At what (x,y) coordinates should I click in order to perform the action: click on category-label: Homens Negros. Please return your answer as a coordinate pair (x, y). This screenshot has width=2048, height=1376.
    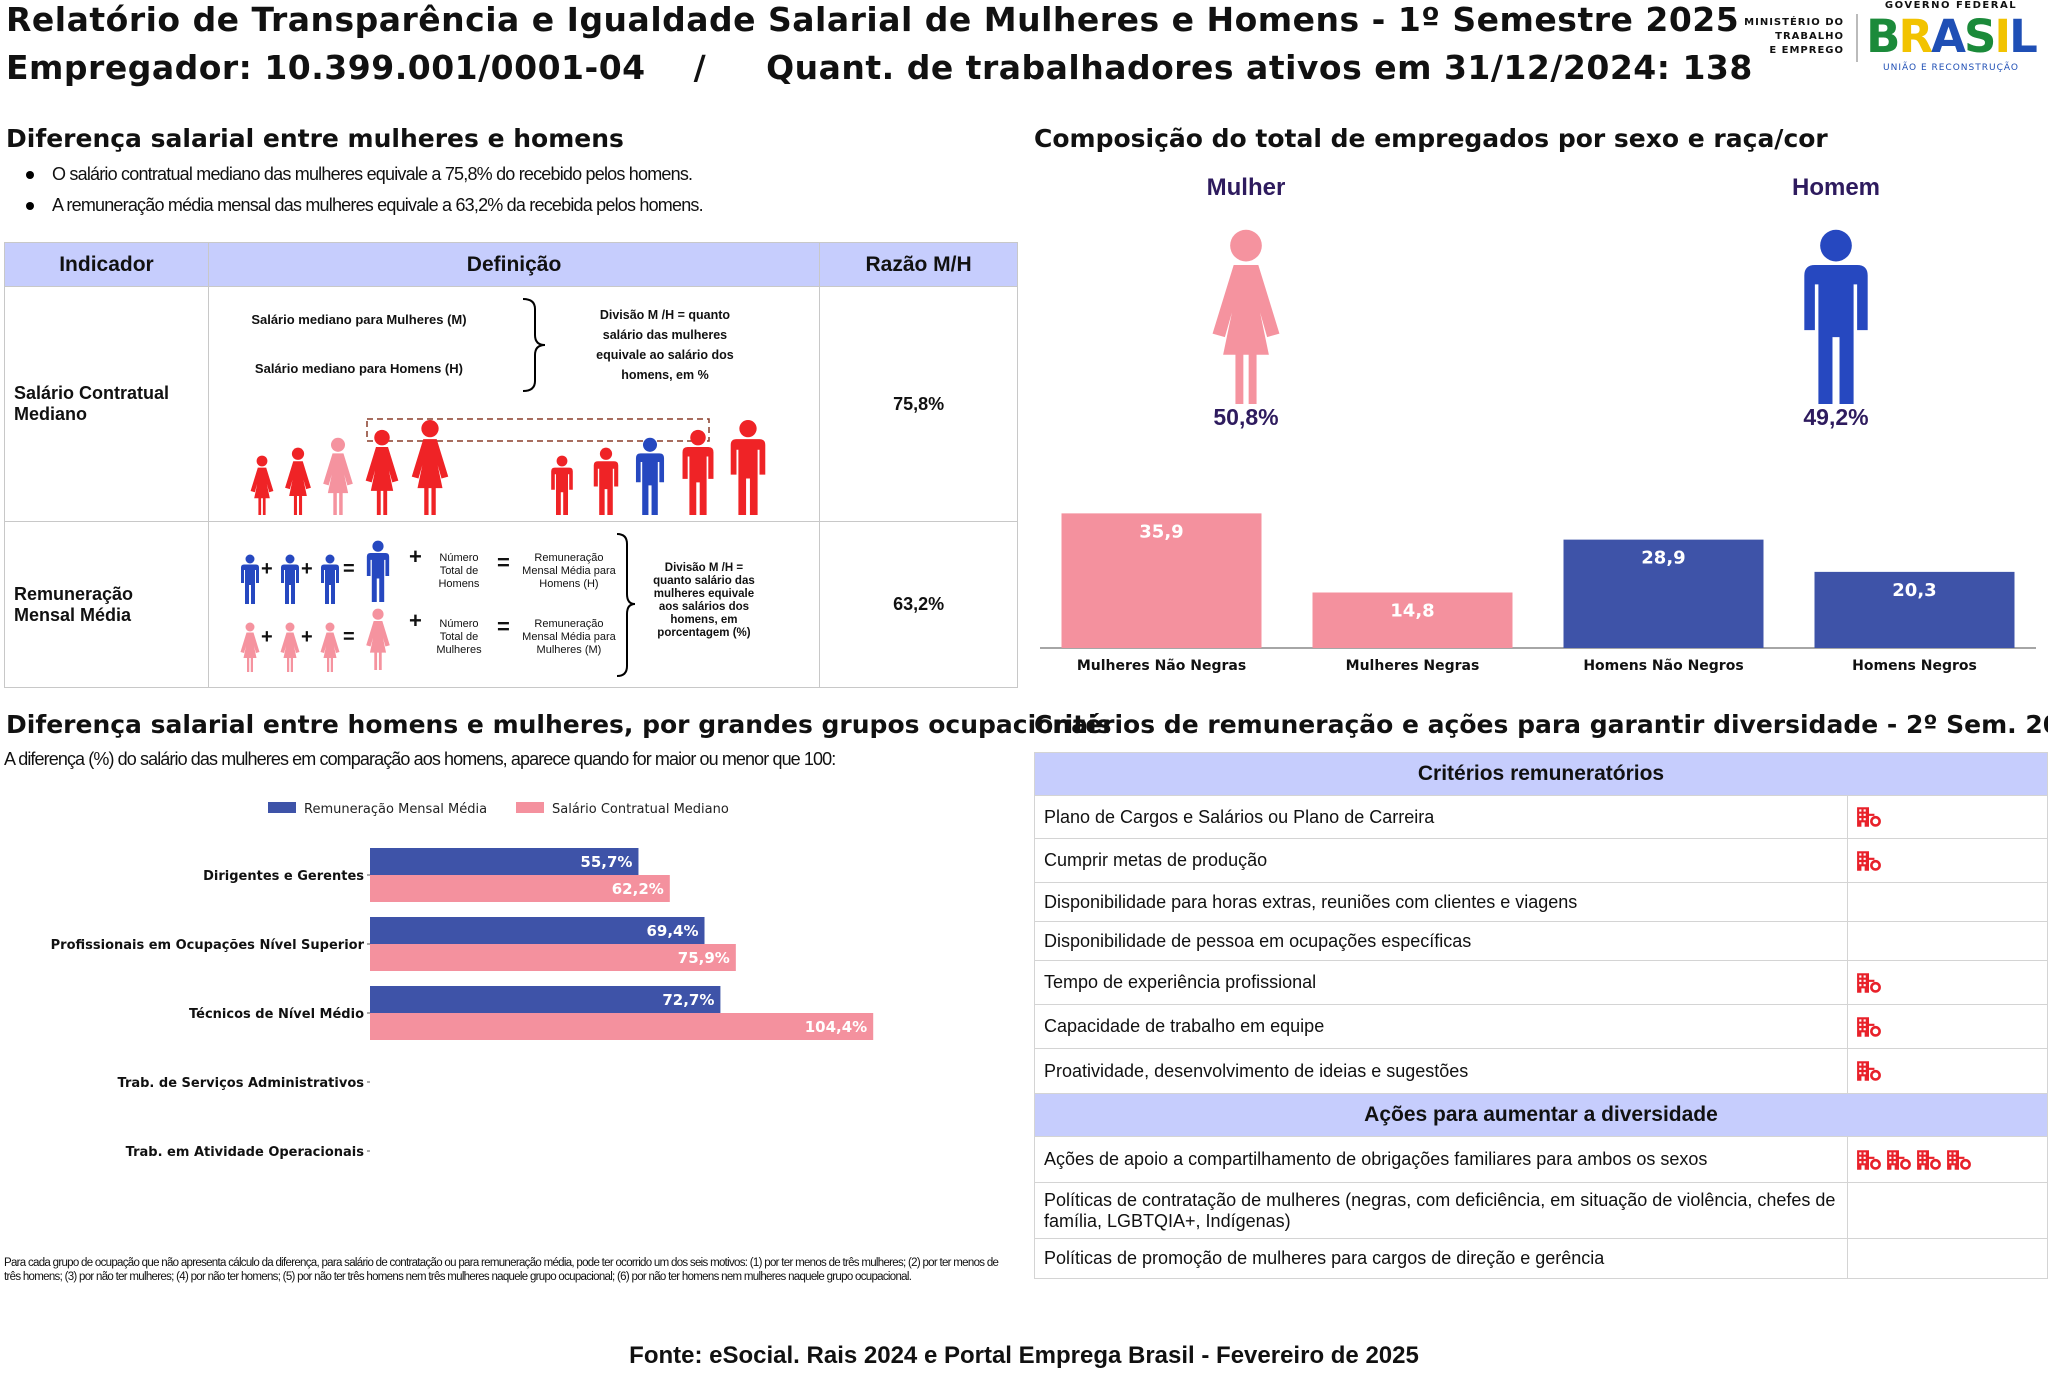
    Looking at the image, I should click on (1914, 666).